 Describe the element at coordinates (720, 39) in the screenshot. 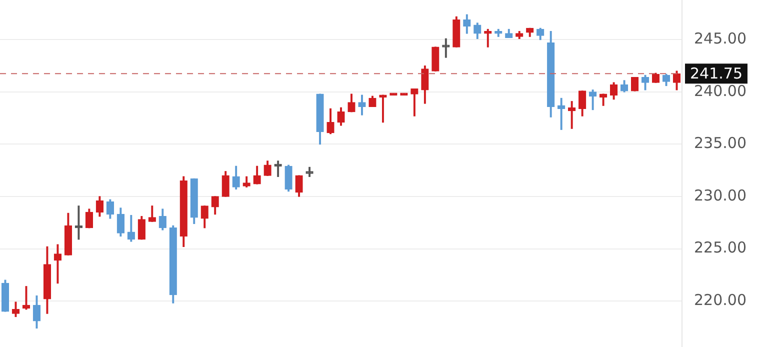

I see `y-tick-label: 245.00` at that location.